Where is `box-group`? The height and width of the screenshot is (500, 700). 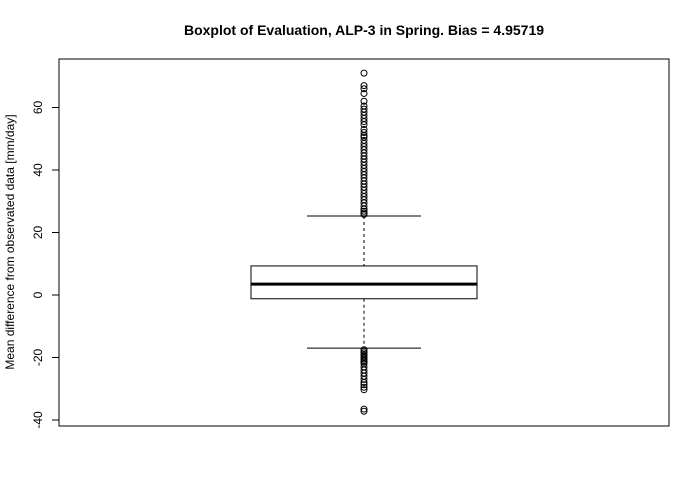 box-group is located at coordinates (364, 282).